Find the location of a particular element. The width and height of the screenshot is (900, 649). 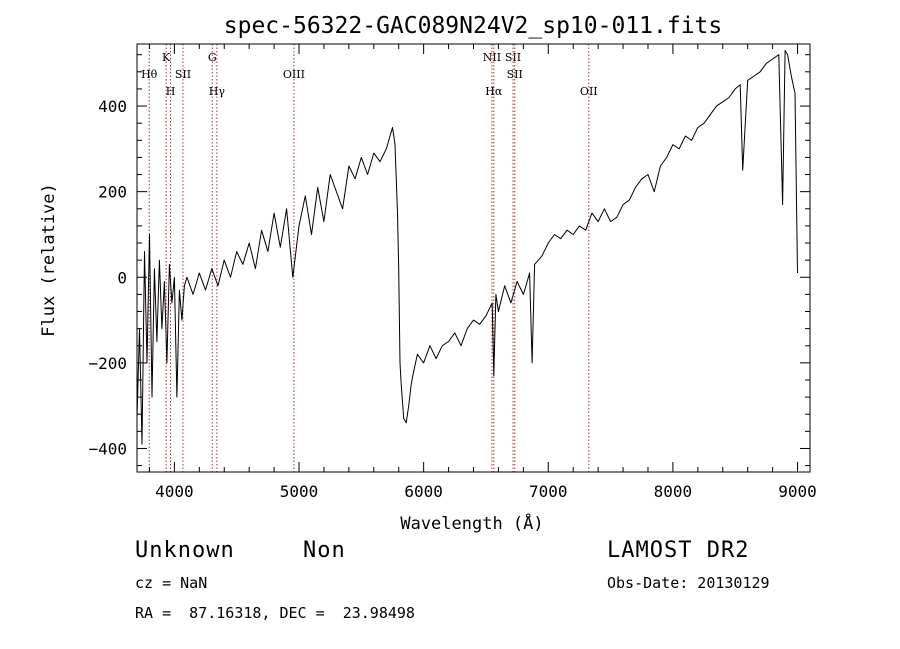

line-marker-label: Hα is located at coordinates (494, 91).